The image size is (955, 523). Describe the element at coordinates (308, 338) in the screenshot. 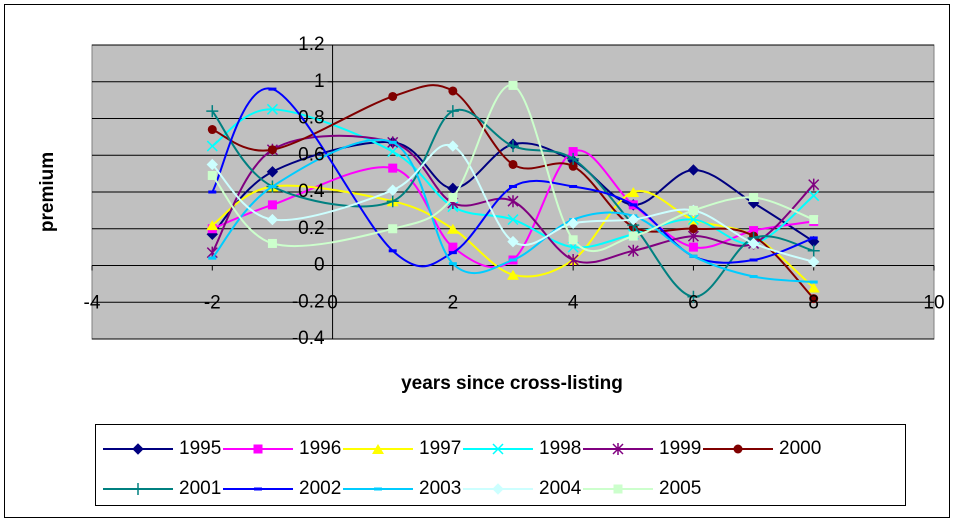

I see `y-tick-label: -0.4` at that location.